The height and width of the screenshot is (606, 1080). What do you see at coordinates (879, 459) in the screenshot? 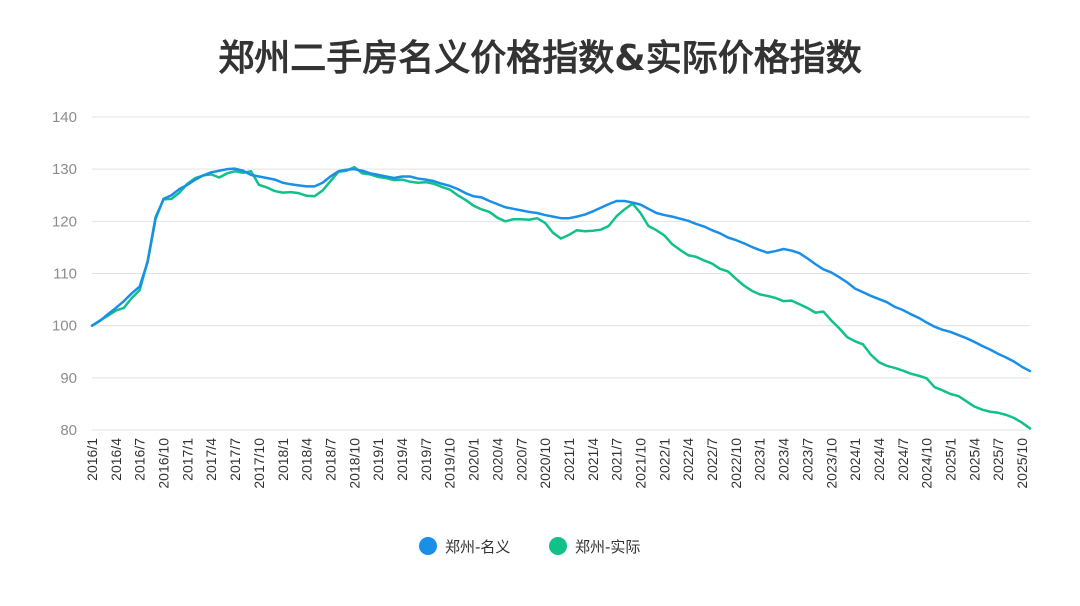
I see `x-tick-label: 2024/4` at bounding box center [879, 459].